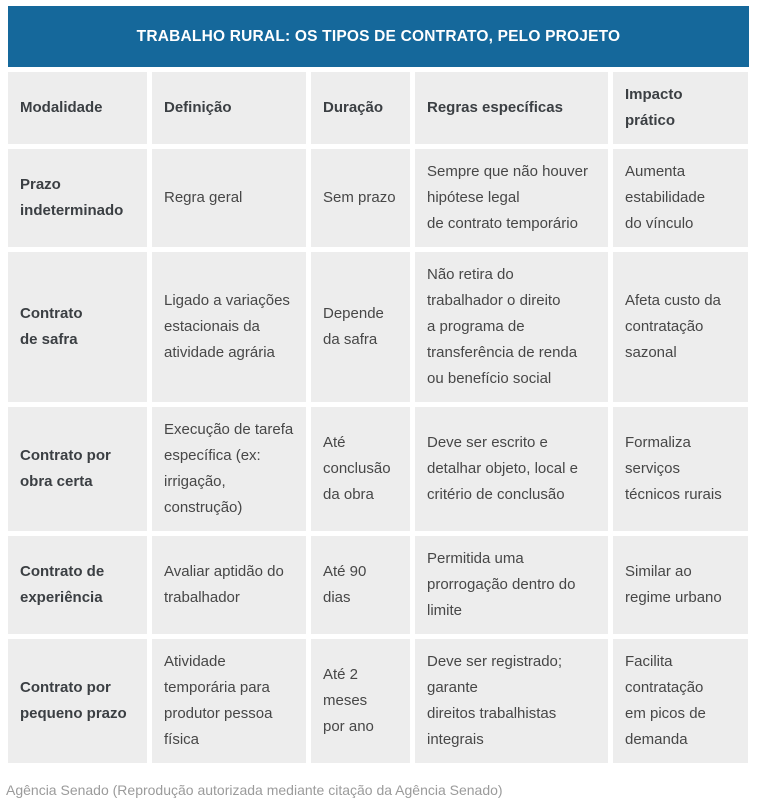 Image resolution: width=760 pixels, height=798 pixels. What do you see at coordinates (229, 198) in the screenshot?
I see `cell-definicao: Regra geral` at bounding box center [229, 198].